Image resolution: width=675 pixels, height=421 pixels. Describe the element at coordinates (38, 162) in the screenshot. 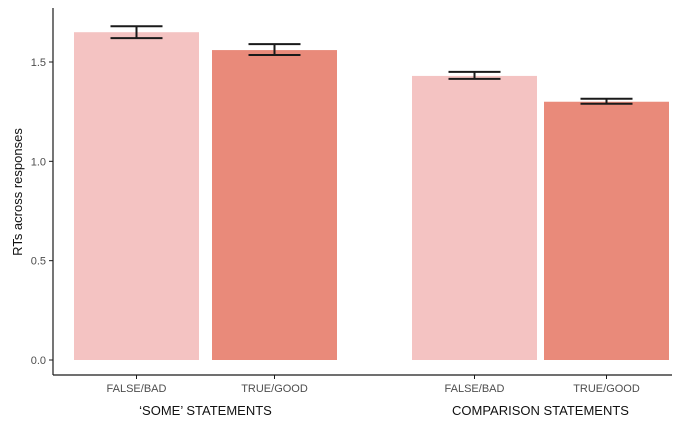

I see `y-tick-label: 1.0` at that location.